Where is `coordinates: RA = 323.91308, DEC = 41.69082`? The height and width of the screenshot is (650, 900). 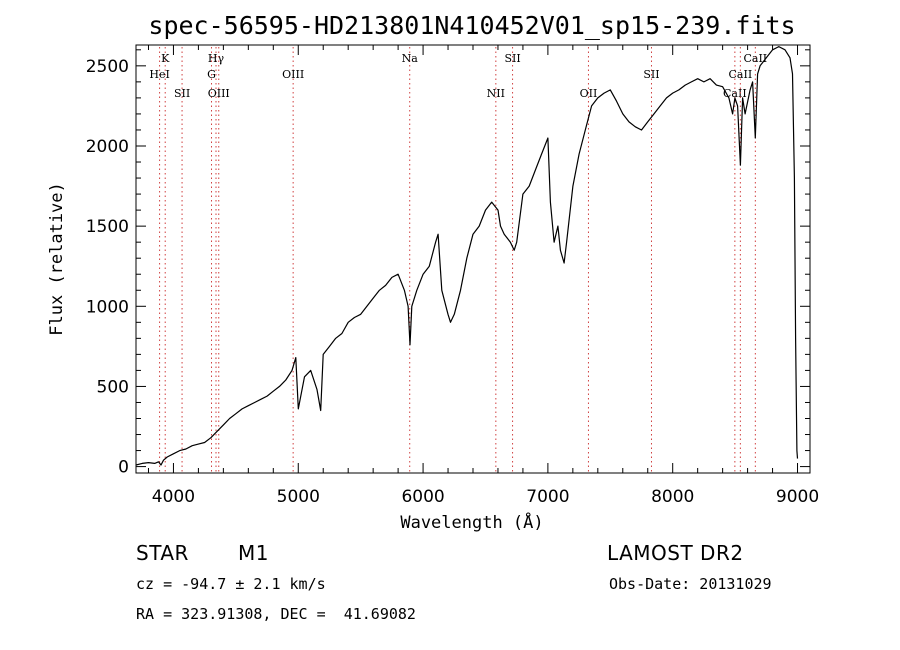
coordinates: RA = 323.91308, DEC = 41.69082 is located at coordinates (276, 614).